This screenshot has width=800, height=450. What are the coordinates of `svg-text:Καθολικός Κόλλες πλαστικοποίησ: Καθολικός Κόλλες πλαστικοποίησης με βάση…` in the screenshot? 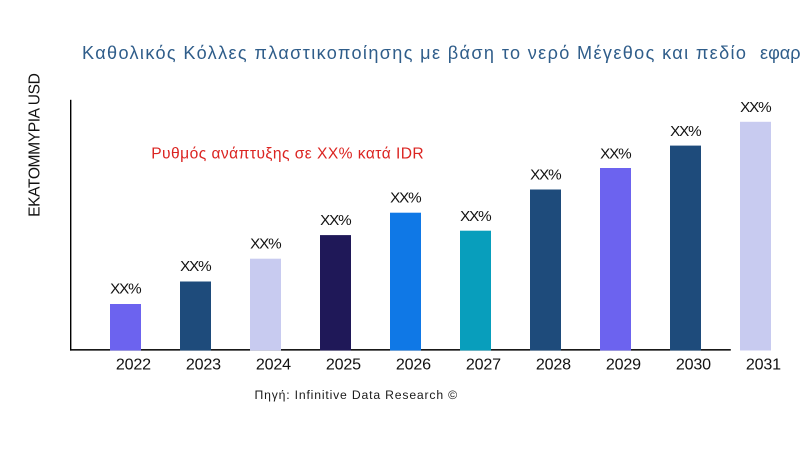 It's located at (414, 53).